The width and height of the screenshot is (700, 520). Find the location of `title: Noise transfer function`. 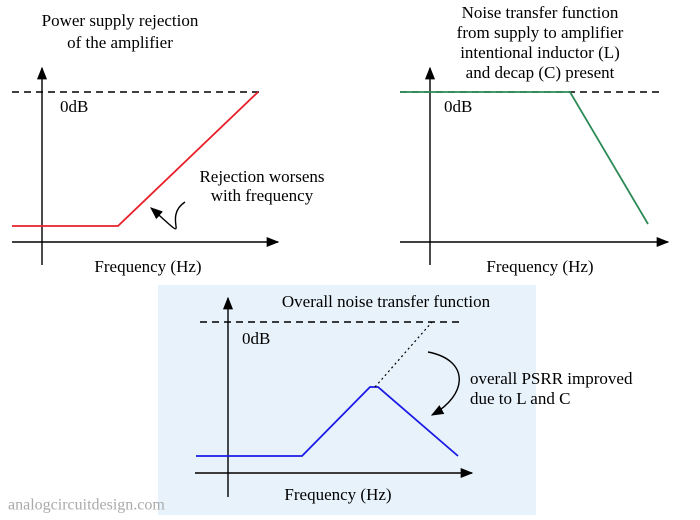

title: Noise transfer function is located at coordinates (540, 12).